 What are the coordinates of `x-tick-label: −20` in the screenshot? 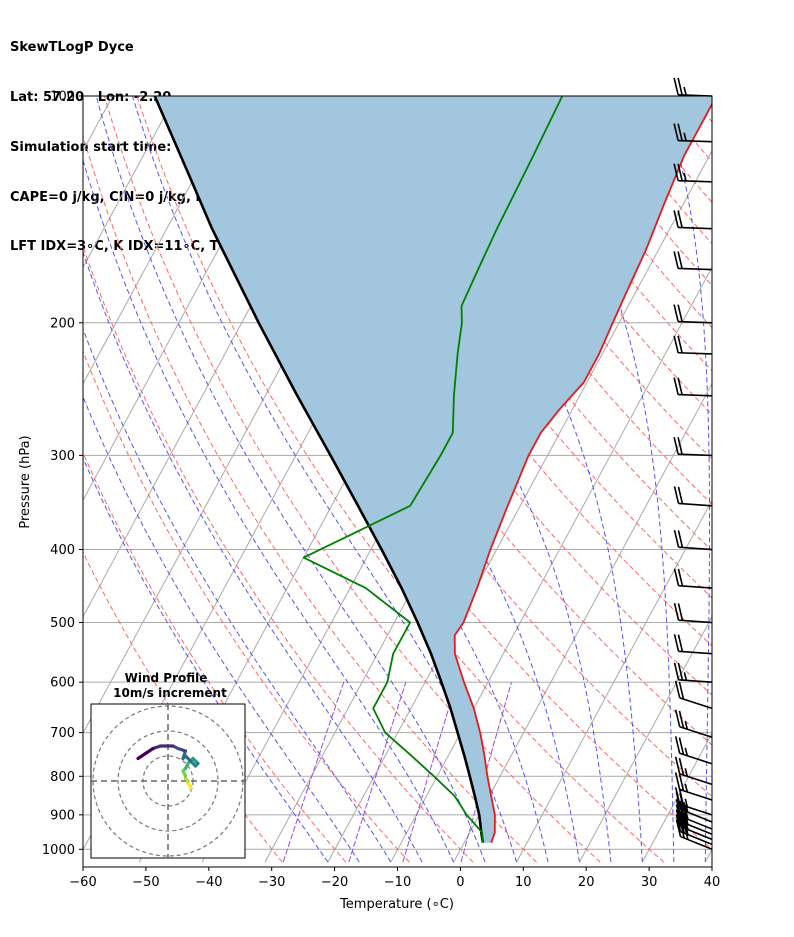 It's located at (334, 882).